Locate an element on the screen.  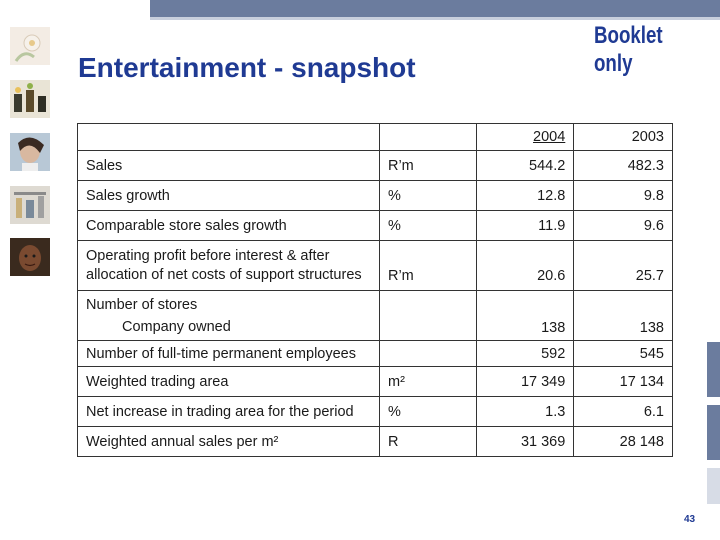
woman-portrait-thumbnail is located at coordinates (30, 152).